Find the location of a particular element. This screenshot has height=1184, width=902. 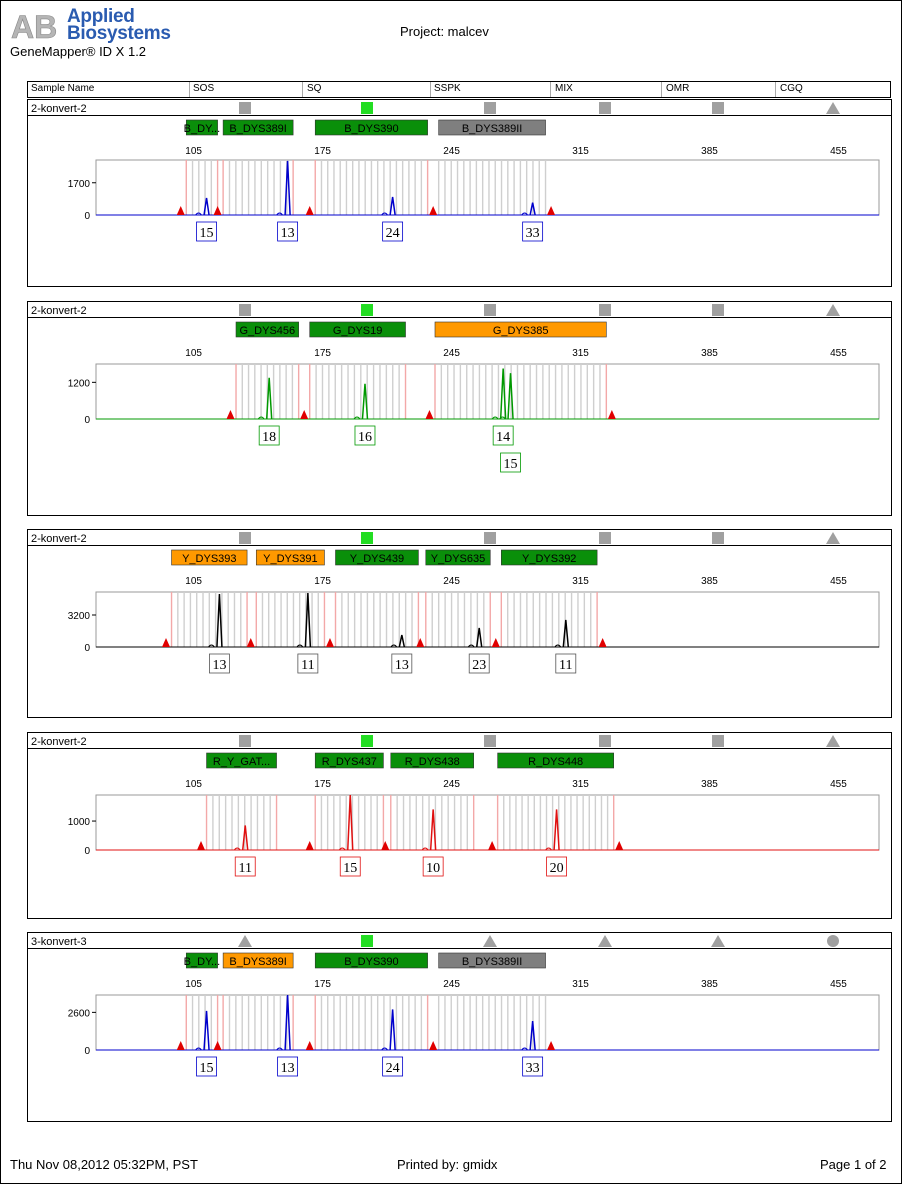

svg-text: AB is located at coordinates (34, 26).